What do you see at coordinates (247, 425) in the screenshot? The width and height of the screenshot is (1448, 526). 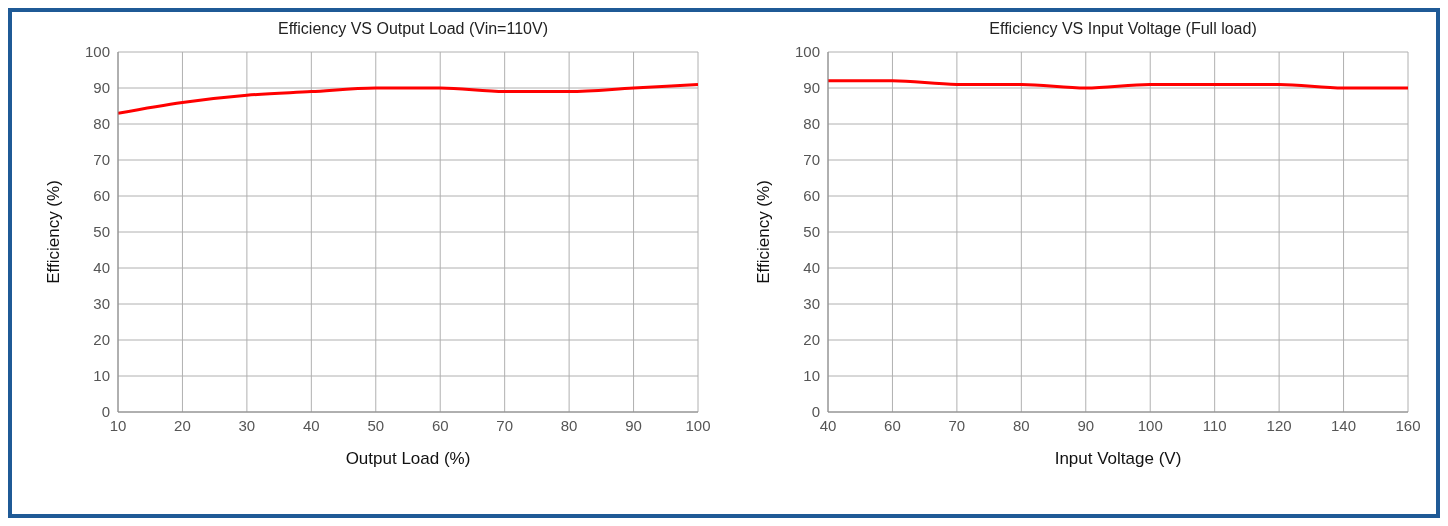 I see `x-tick-label: 30` at bounding box center [247, 425].